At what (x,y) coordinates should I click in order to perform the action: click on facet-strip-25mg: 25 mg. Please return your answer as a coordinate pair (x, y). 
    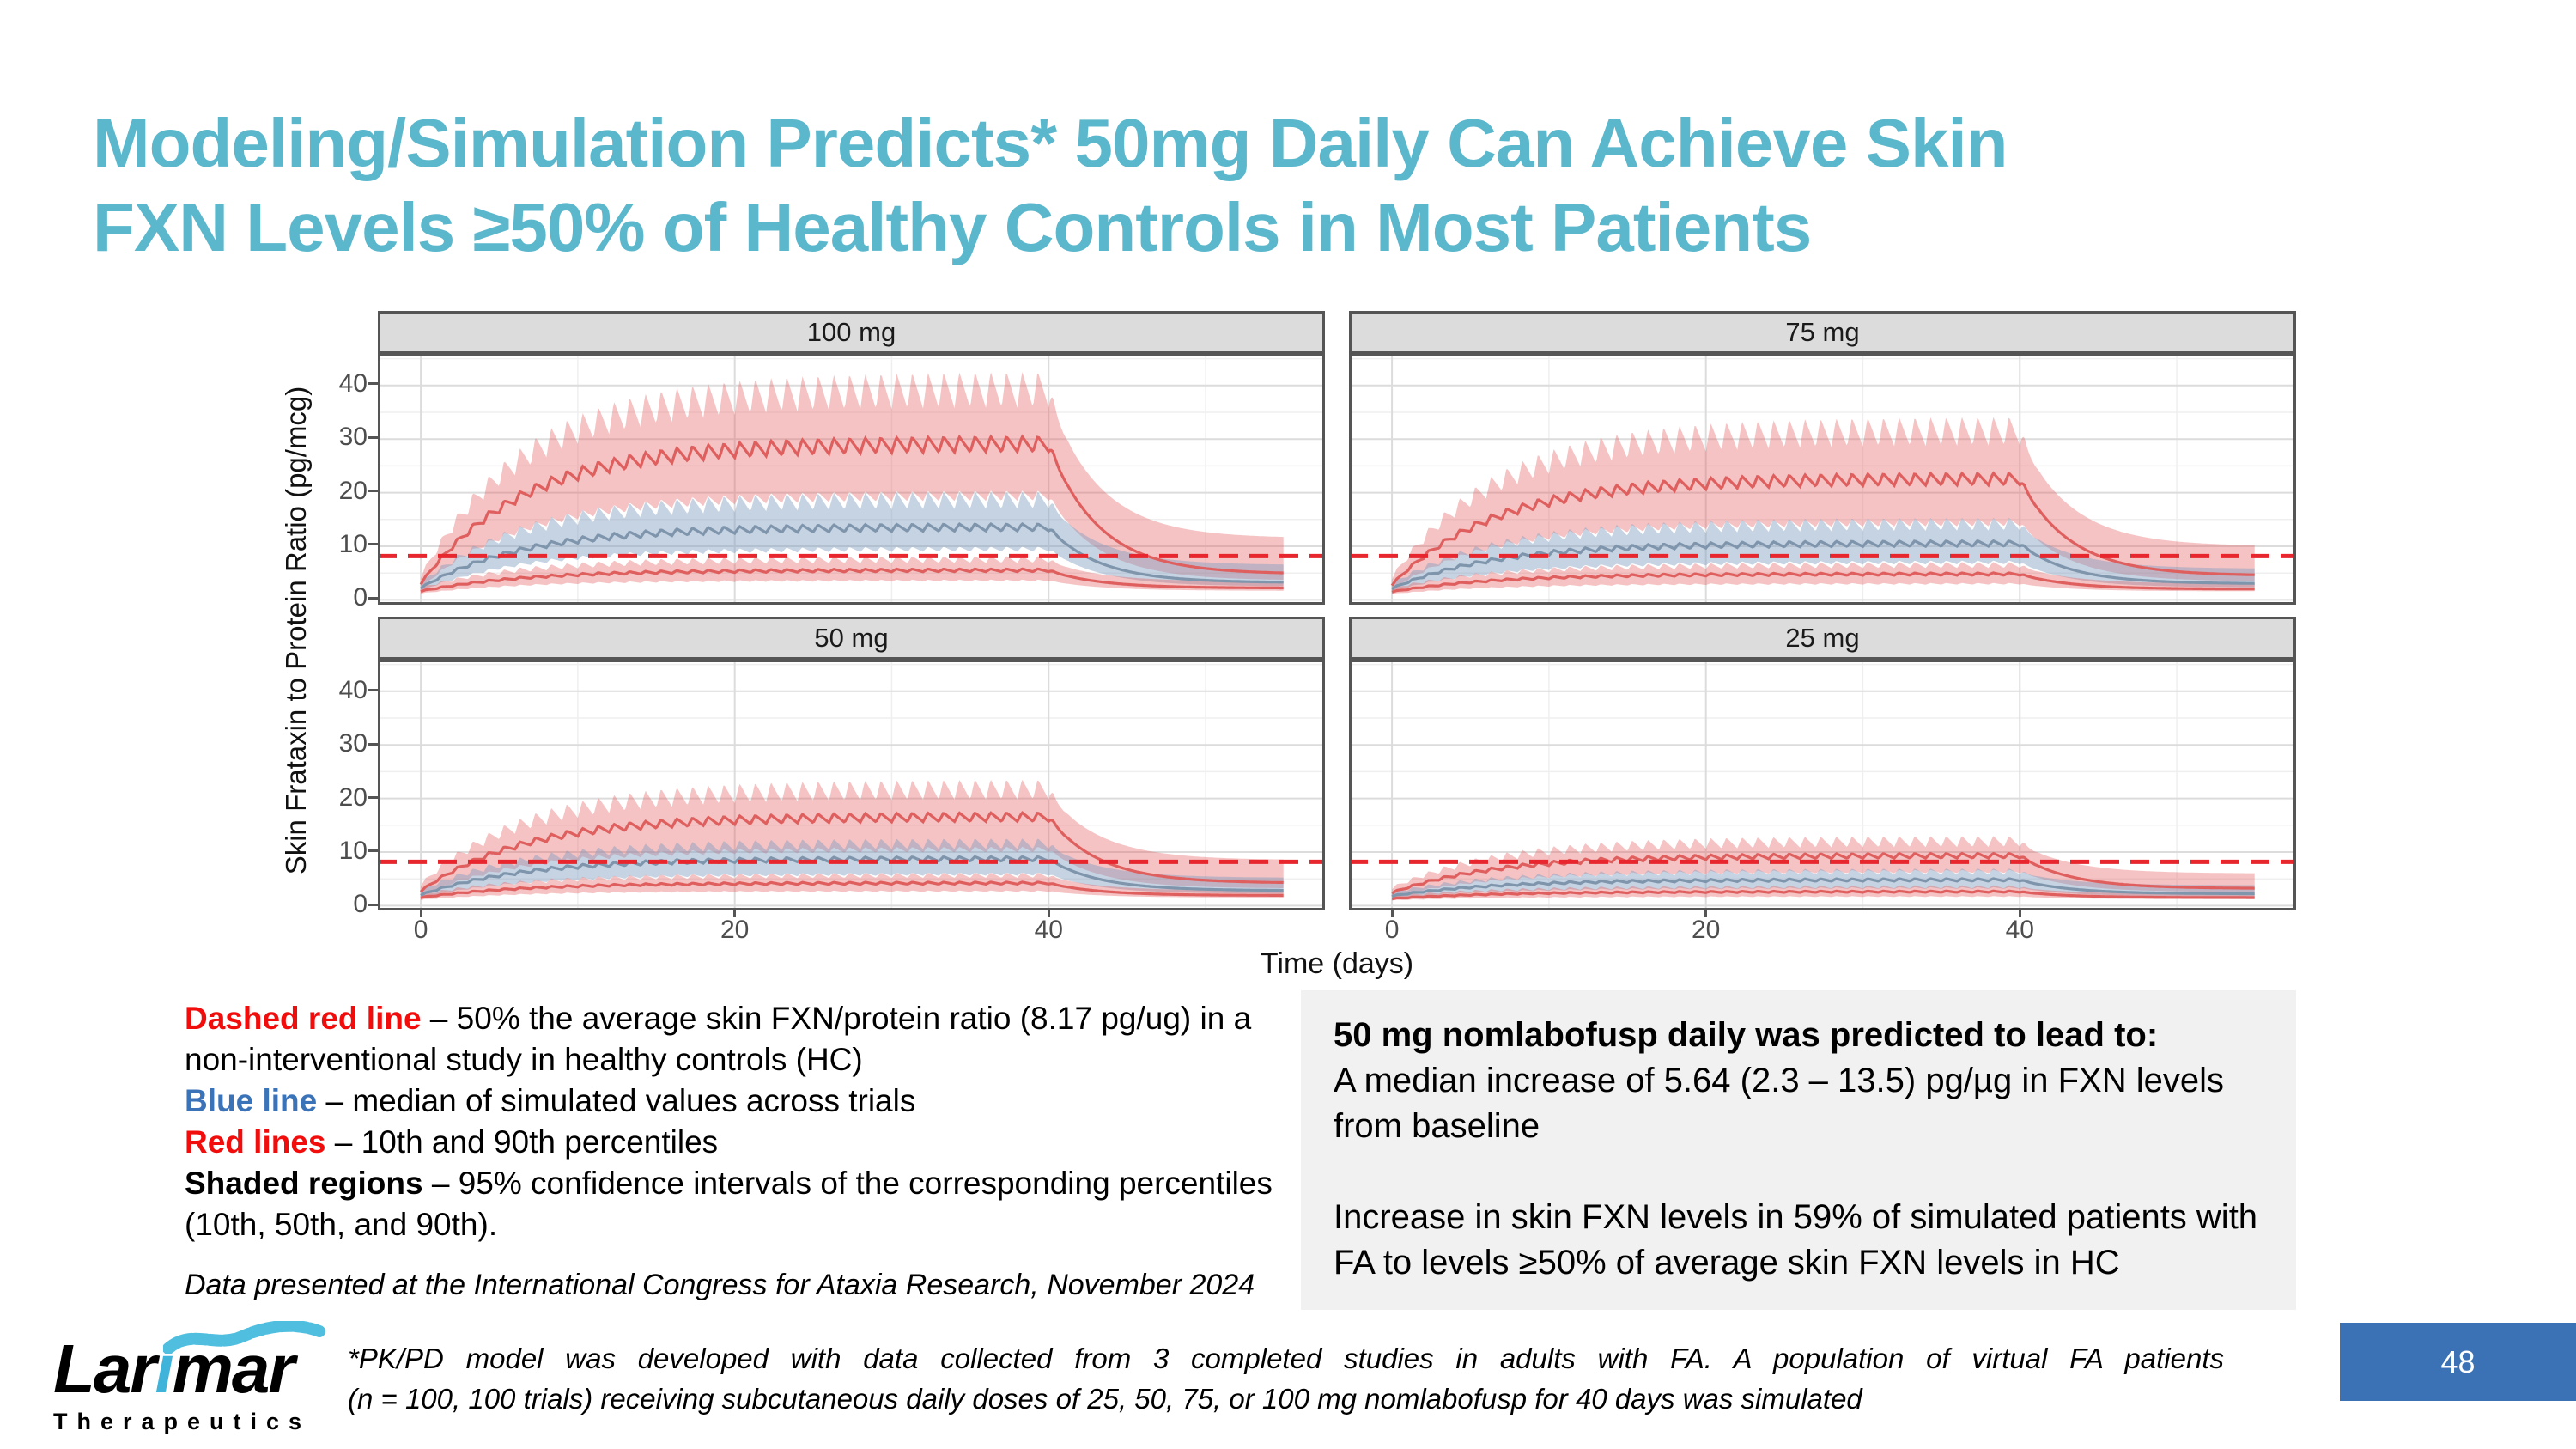
    Looking at the image, I should click on (1822, 638).